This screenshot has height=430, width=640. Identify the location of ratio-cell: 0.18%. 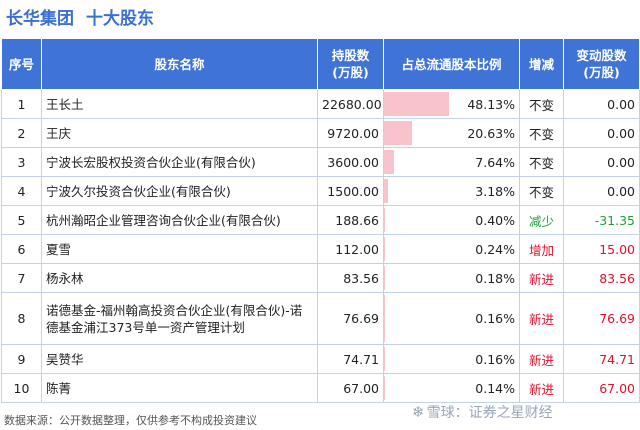
(451, 278).